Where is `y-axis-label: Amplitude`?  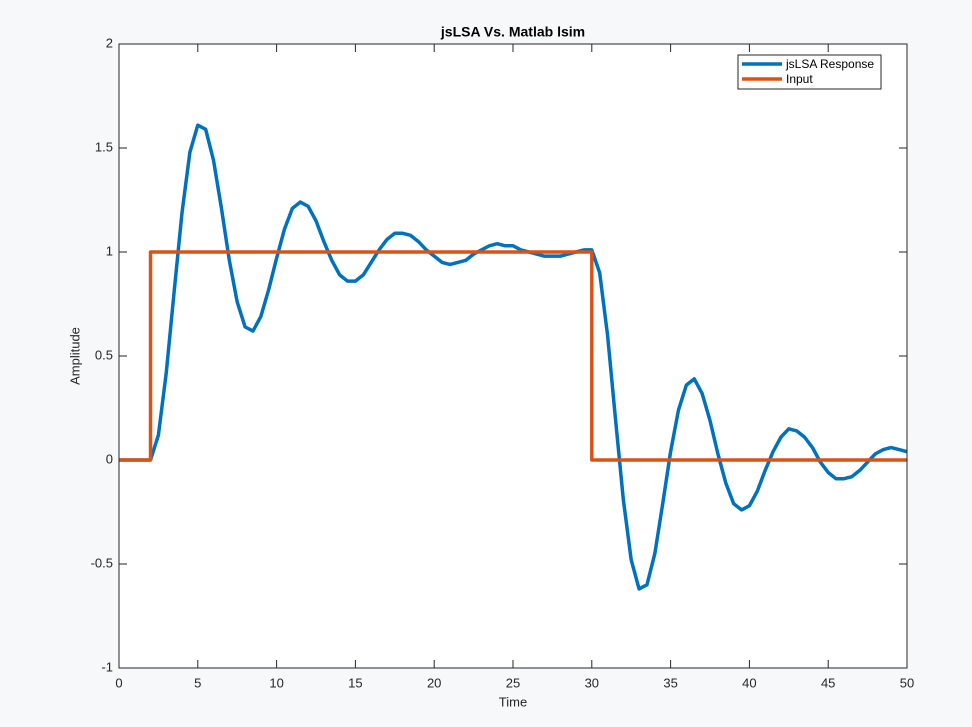
y-axis-label: Amplitude is located at coordinates (74, 356).